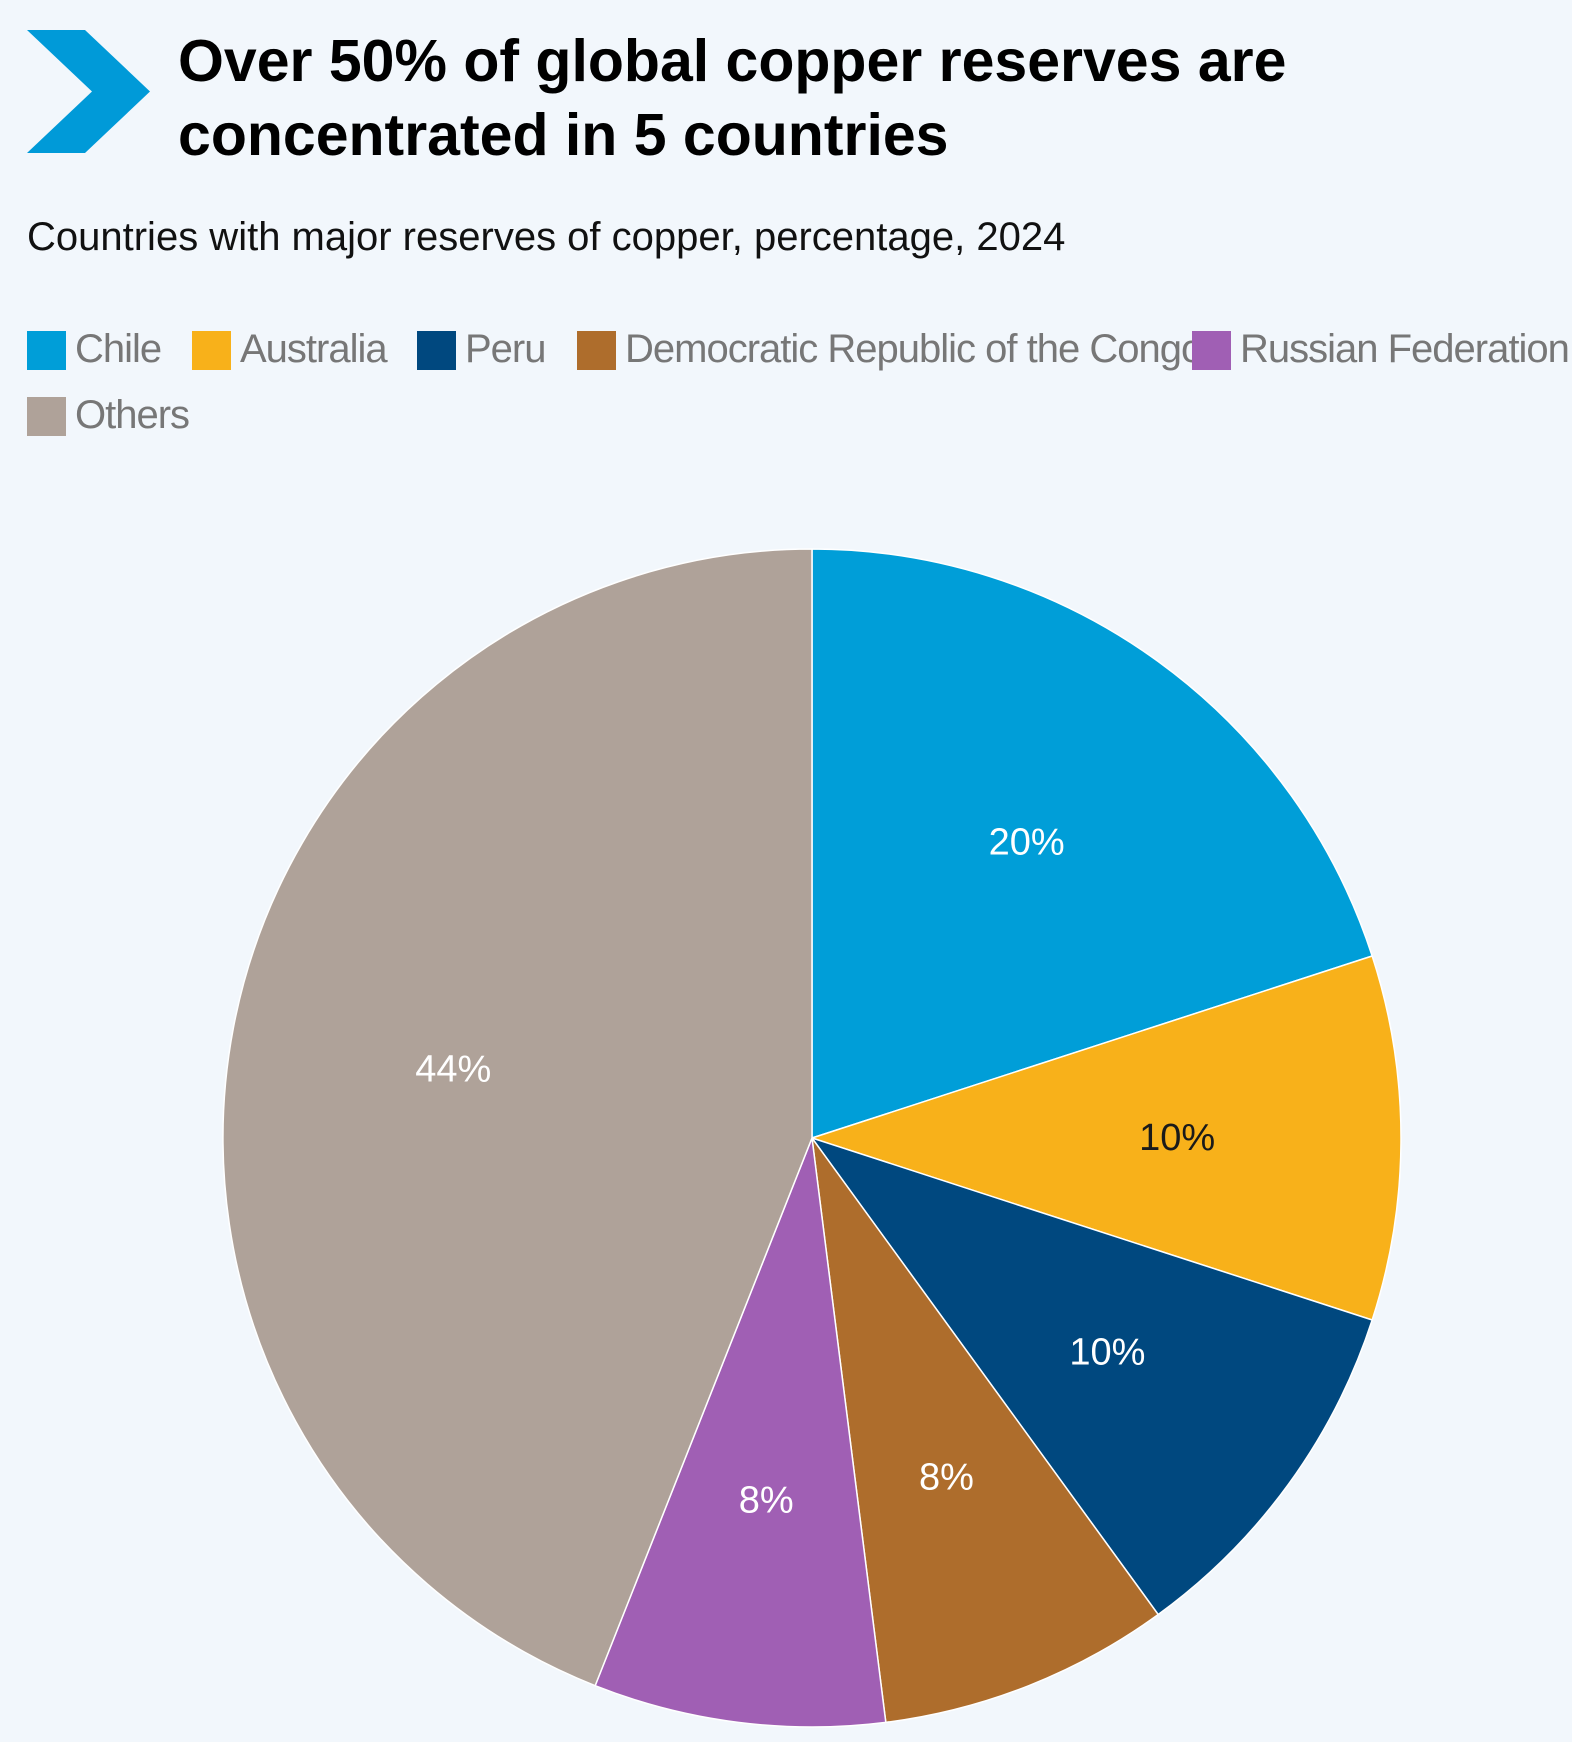 The height and width of the screenshot is (1742, 1572). I want to click on pie-label-australia: 10%, so click(1177, 1138).